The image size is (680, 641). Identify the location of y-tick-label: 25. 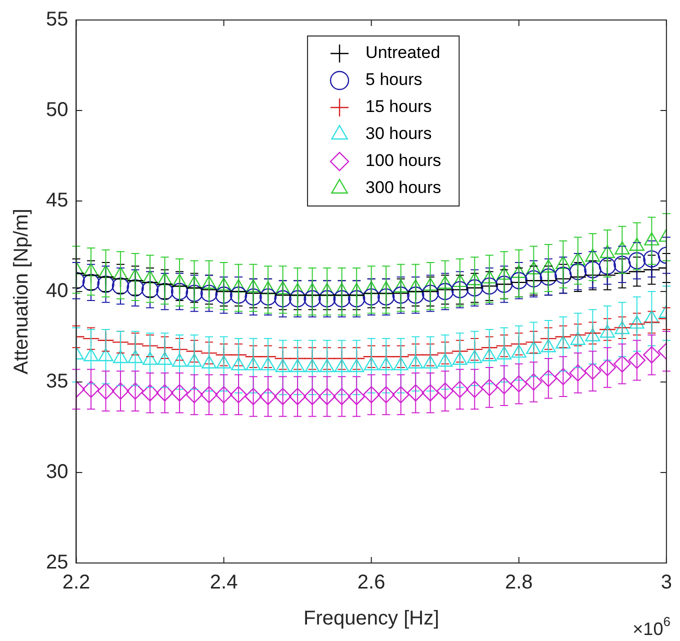
(57, 563).